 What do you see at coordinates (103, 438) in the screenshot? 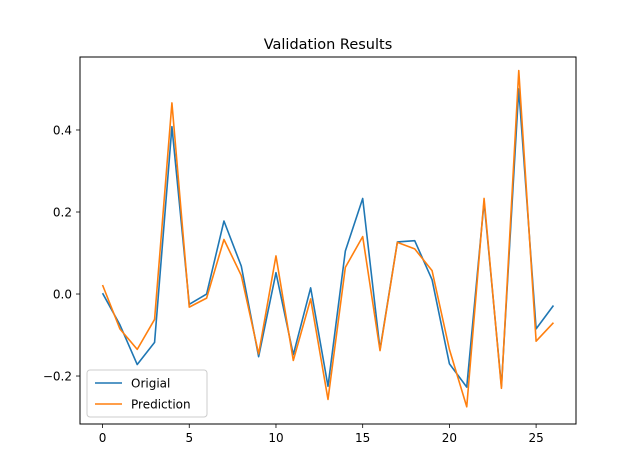
I see `x-tick-label: 0` at bounding box center [103, 438].